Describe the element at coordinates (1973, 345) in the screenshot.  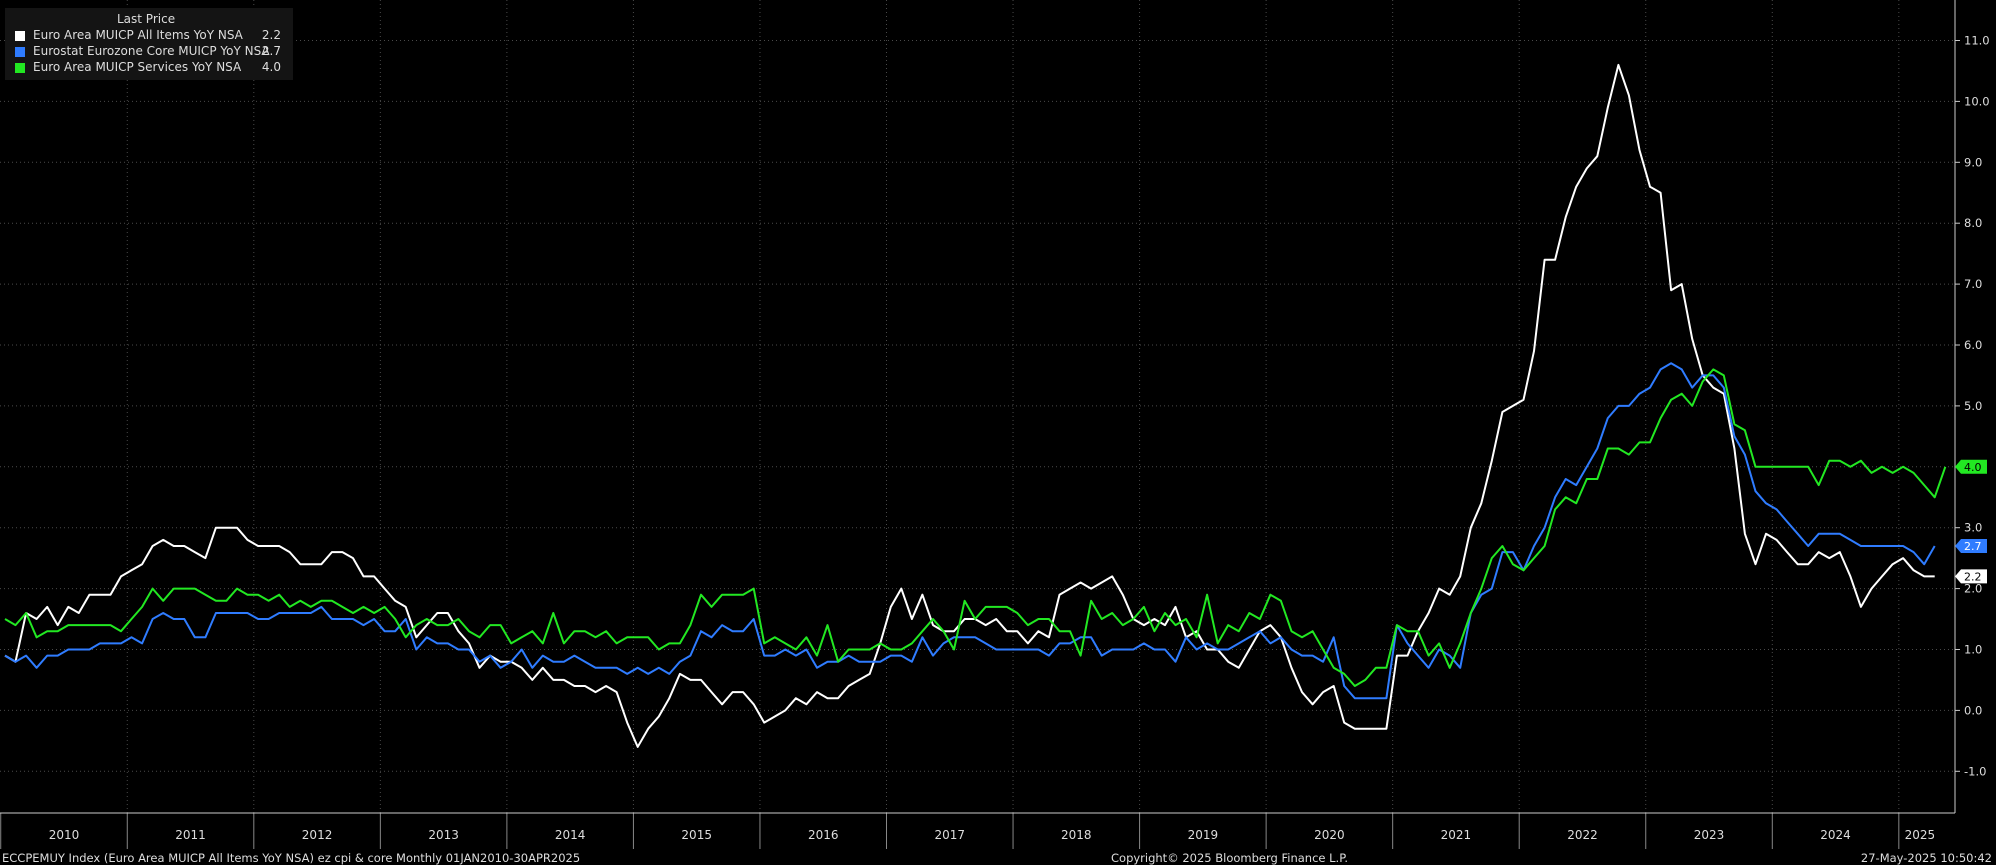
I see `y-tick-label: 6.0` at that location.